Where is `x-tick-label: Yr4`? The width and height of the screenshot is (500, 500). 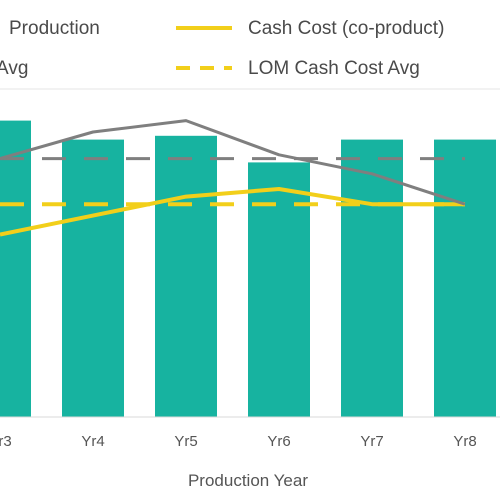 x-tick-label: Yr4 is located at coordinates (92, 441).